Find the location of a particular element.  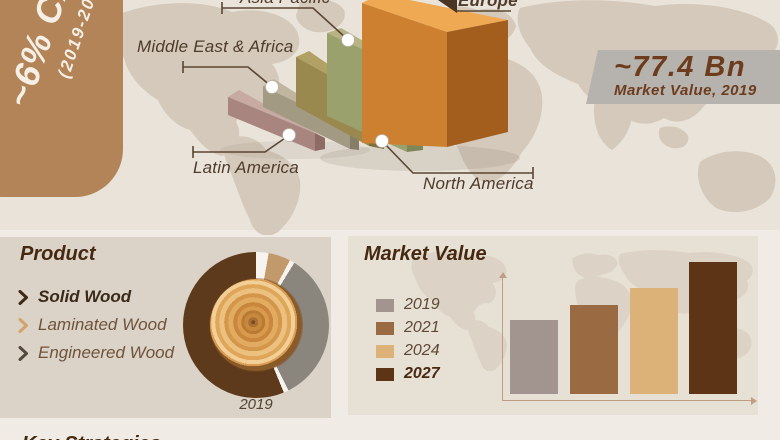

leader-line-north-america is located at coordinates (457, 157).